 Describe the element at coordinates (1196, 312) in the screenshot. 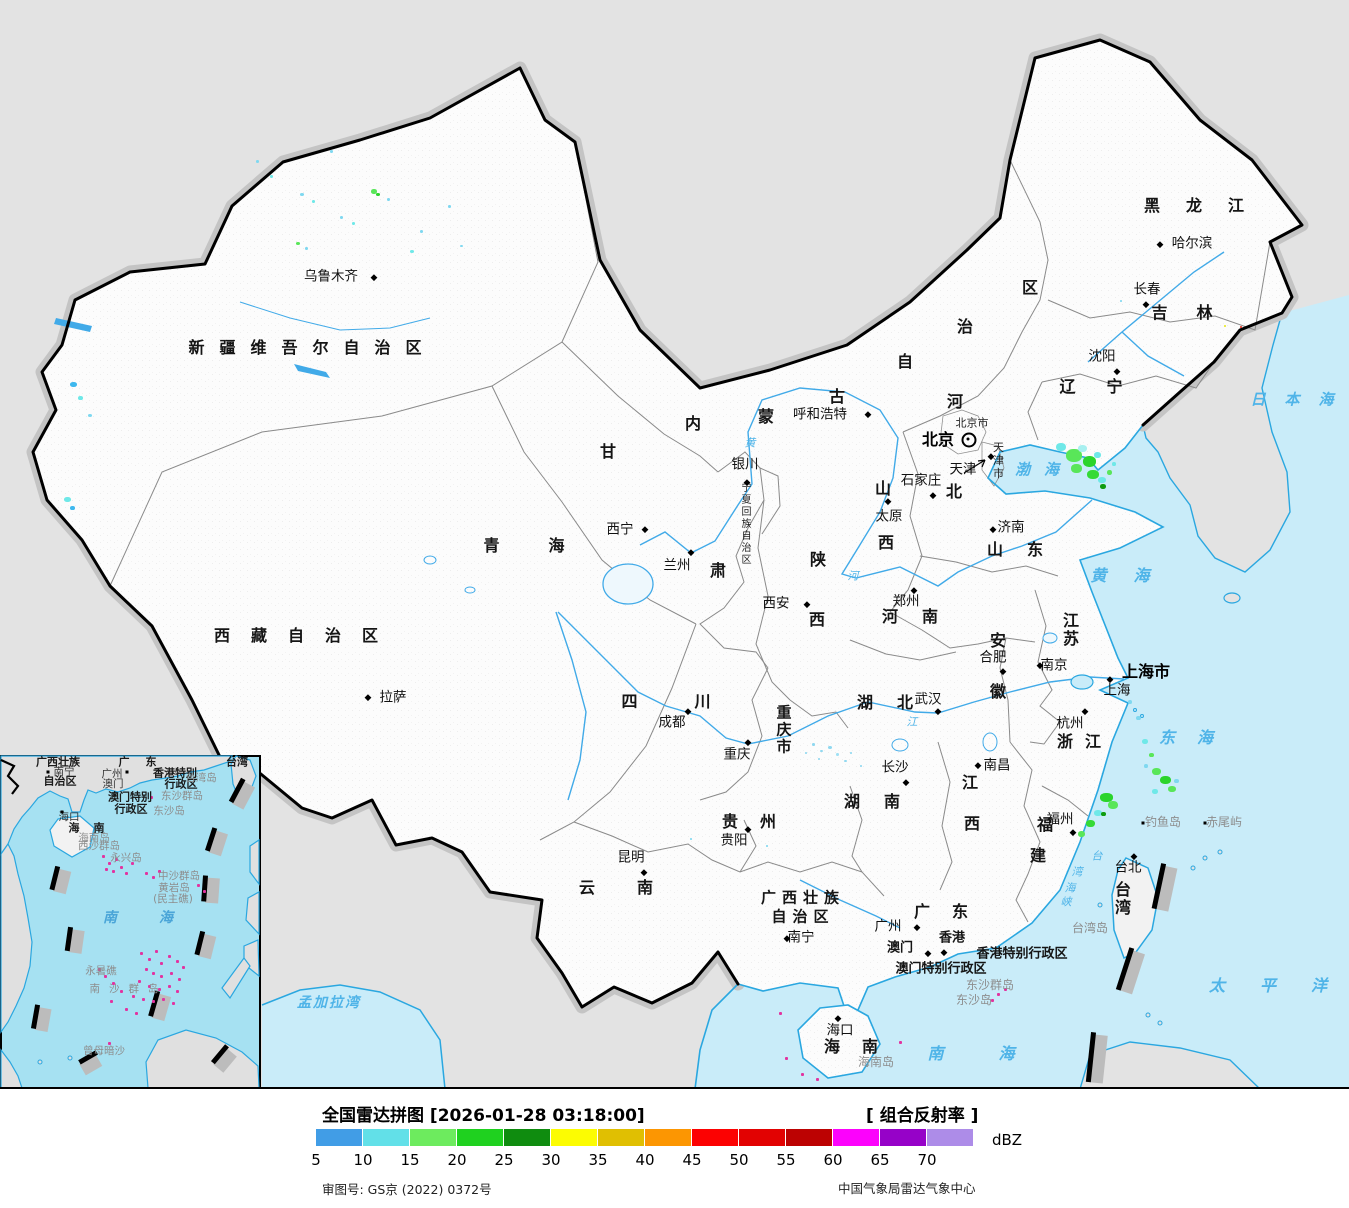

I see `province-label: 吉林` at that location.